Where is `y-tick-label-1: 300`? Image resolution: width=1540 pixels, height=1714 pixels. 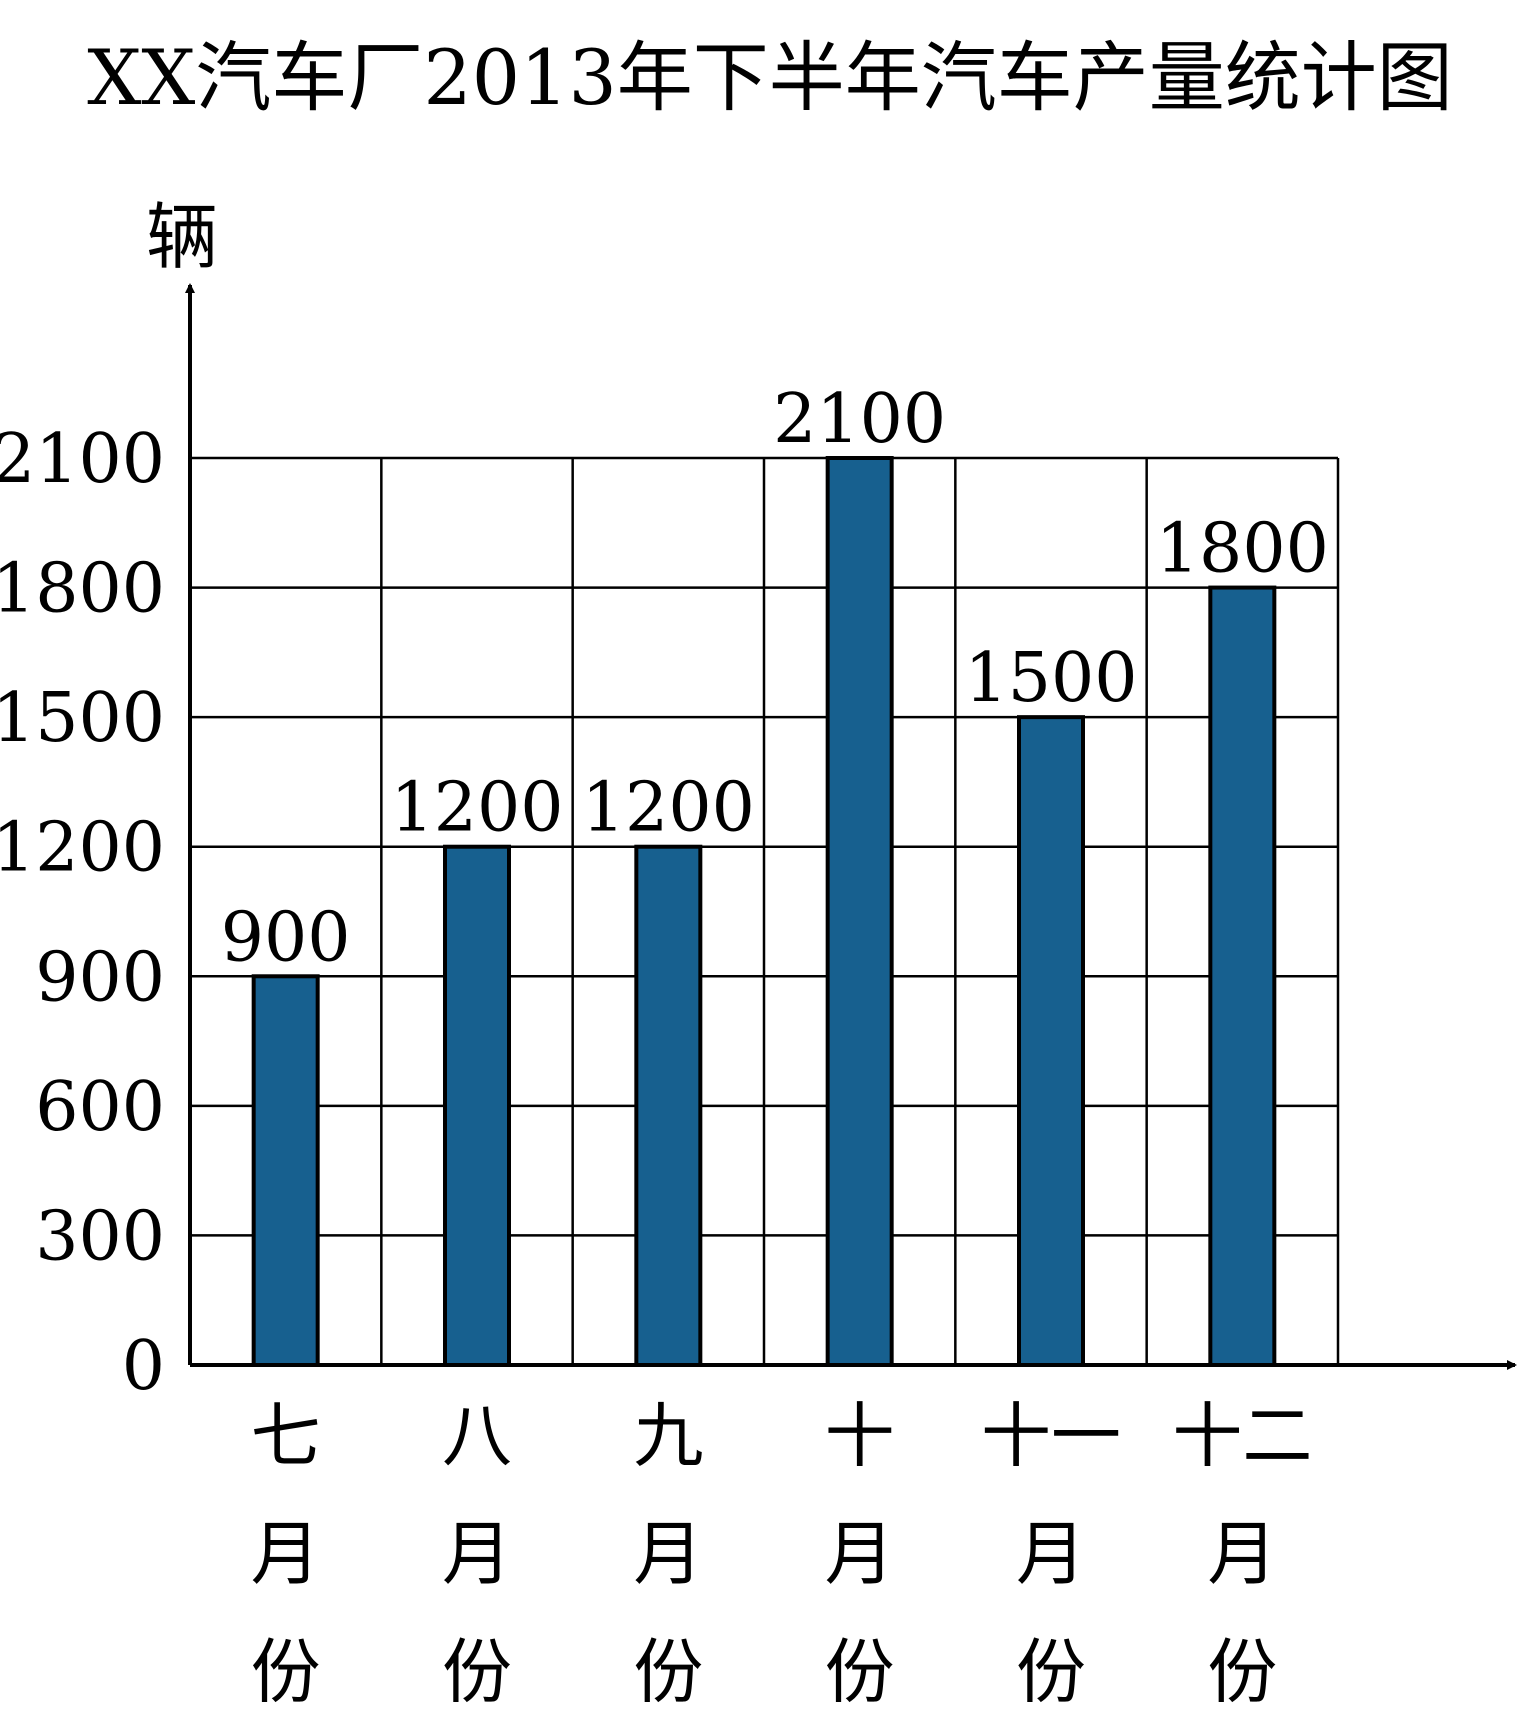 y-tick-label-1: 300 is located at coordinates (100, 1236).